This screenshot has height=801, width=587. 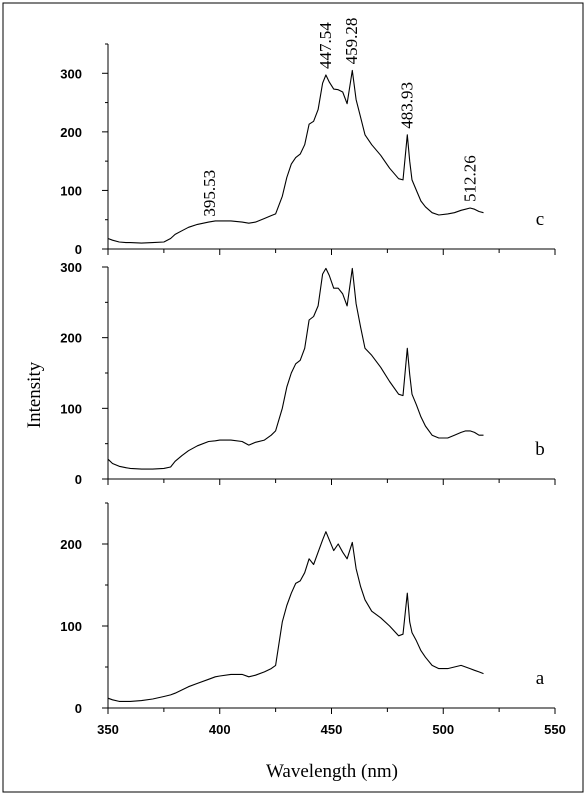 What do you see at coordinates (540, 449) in the screenshot?
I see `panel-label-b: b` at bounding box center [540, 449].